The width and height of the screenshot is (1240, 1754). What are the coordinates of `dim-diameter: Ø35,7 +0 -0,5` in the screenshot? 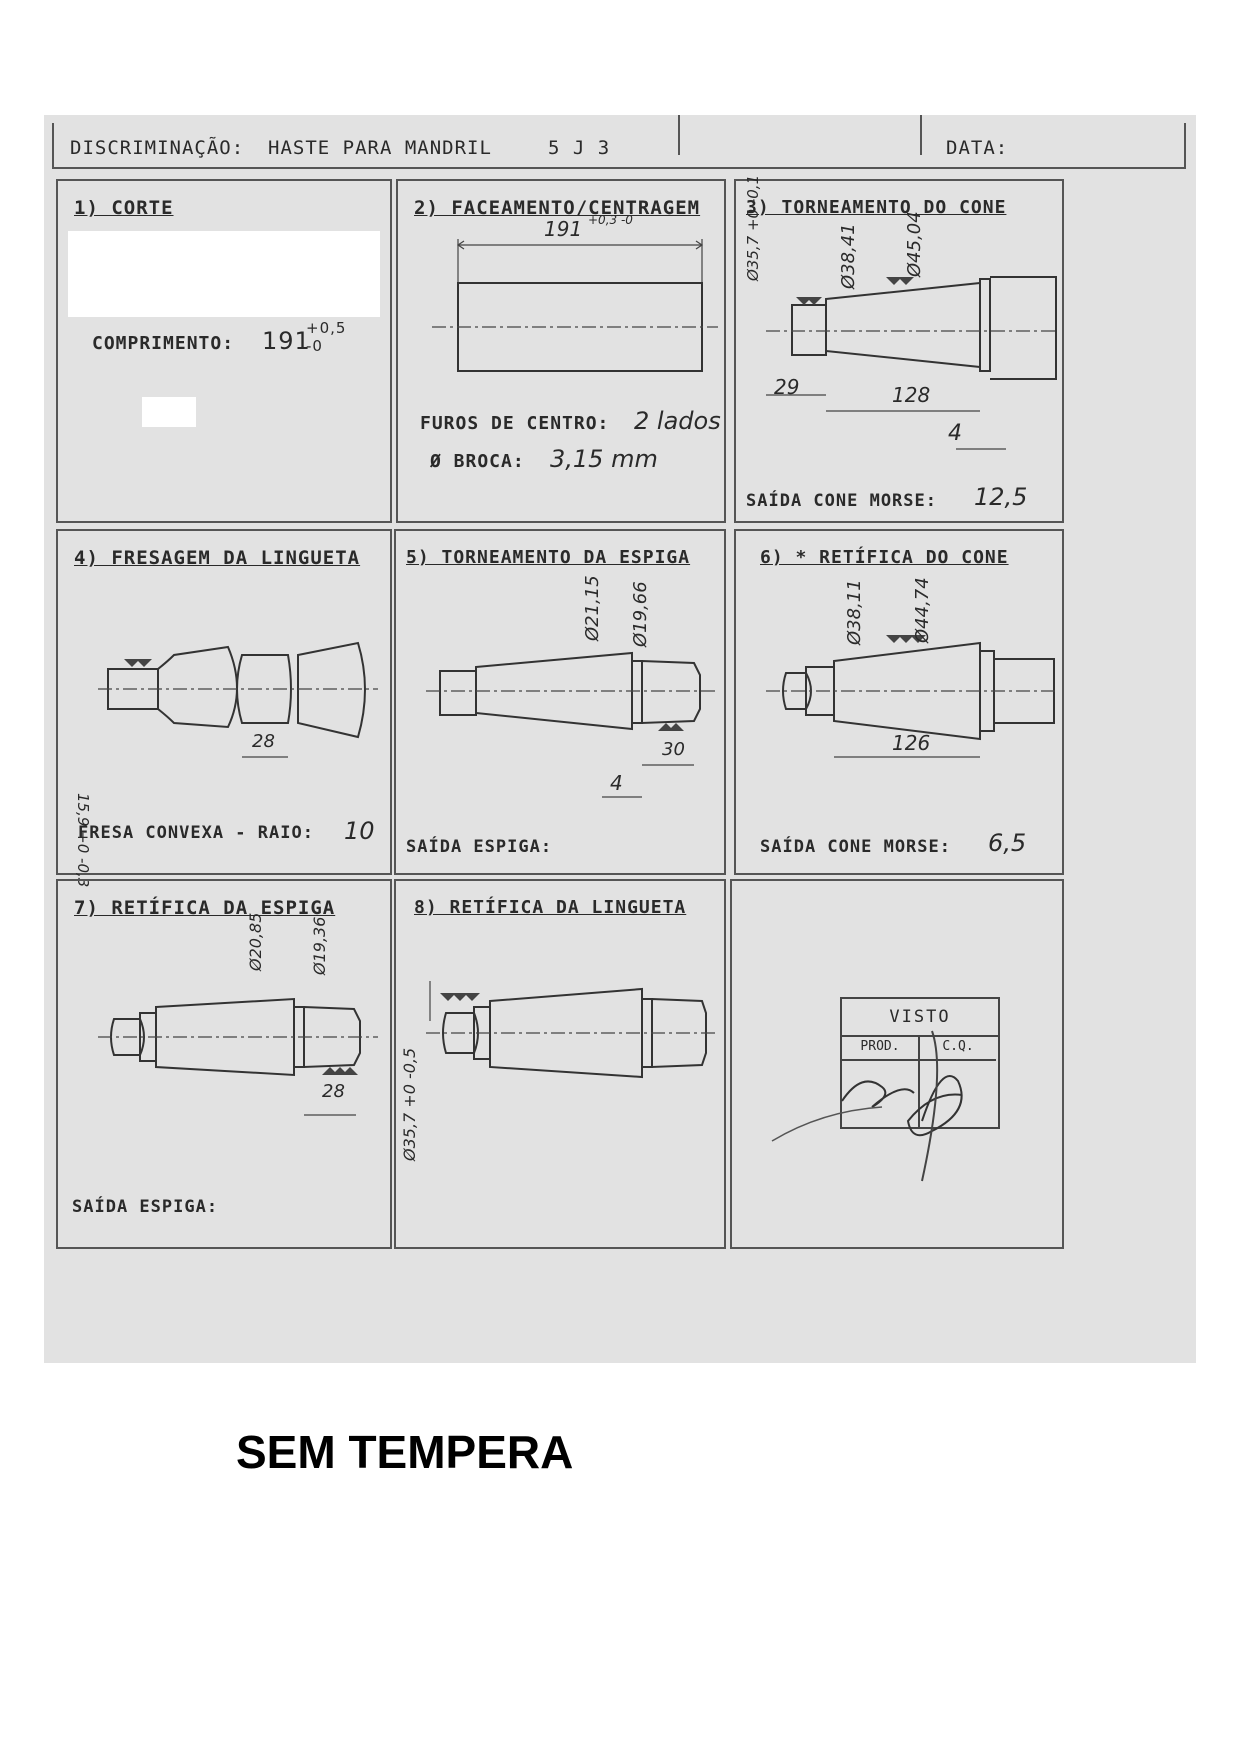 It's located at (409, 1104).